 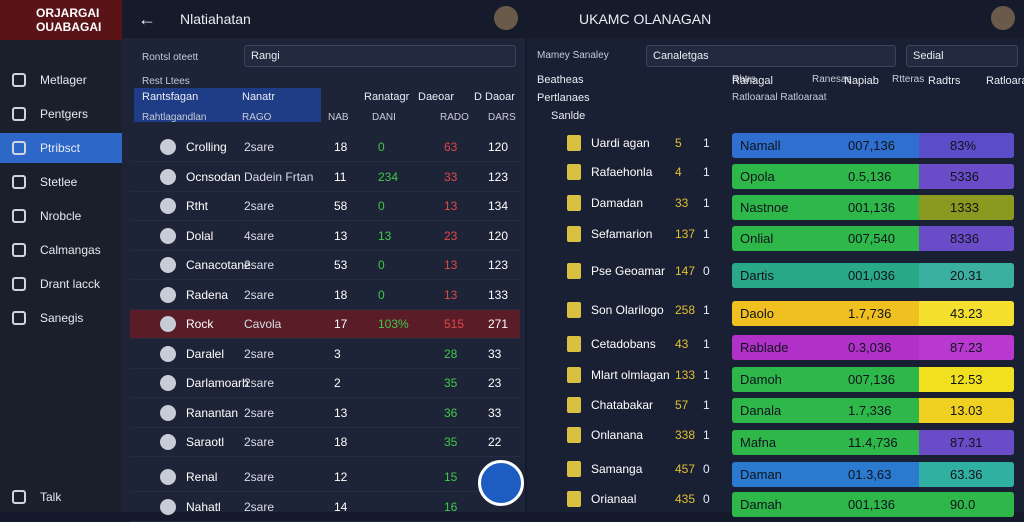 I want to click on filter-chip: Ranesas, so click(x=832, y=79).